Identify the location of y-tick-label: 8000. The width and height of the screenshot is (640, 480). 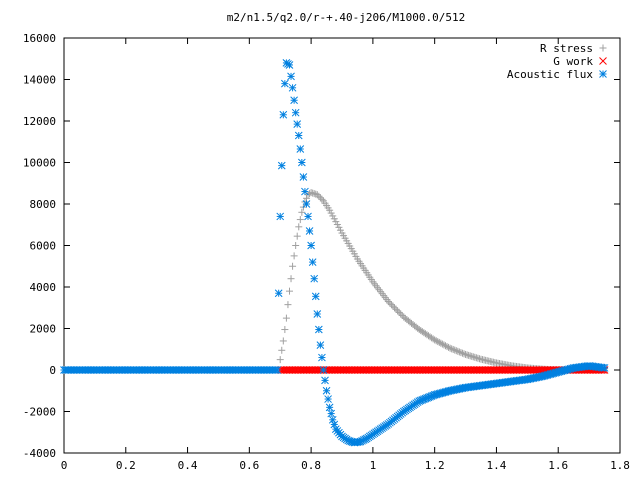
(43, 204).